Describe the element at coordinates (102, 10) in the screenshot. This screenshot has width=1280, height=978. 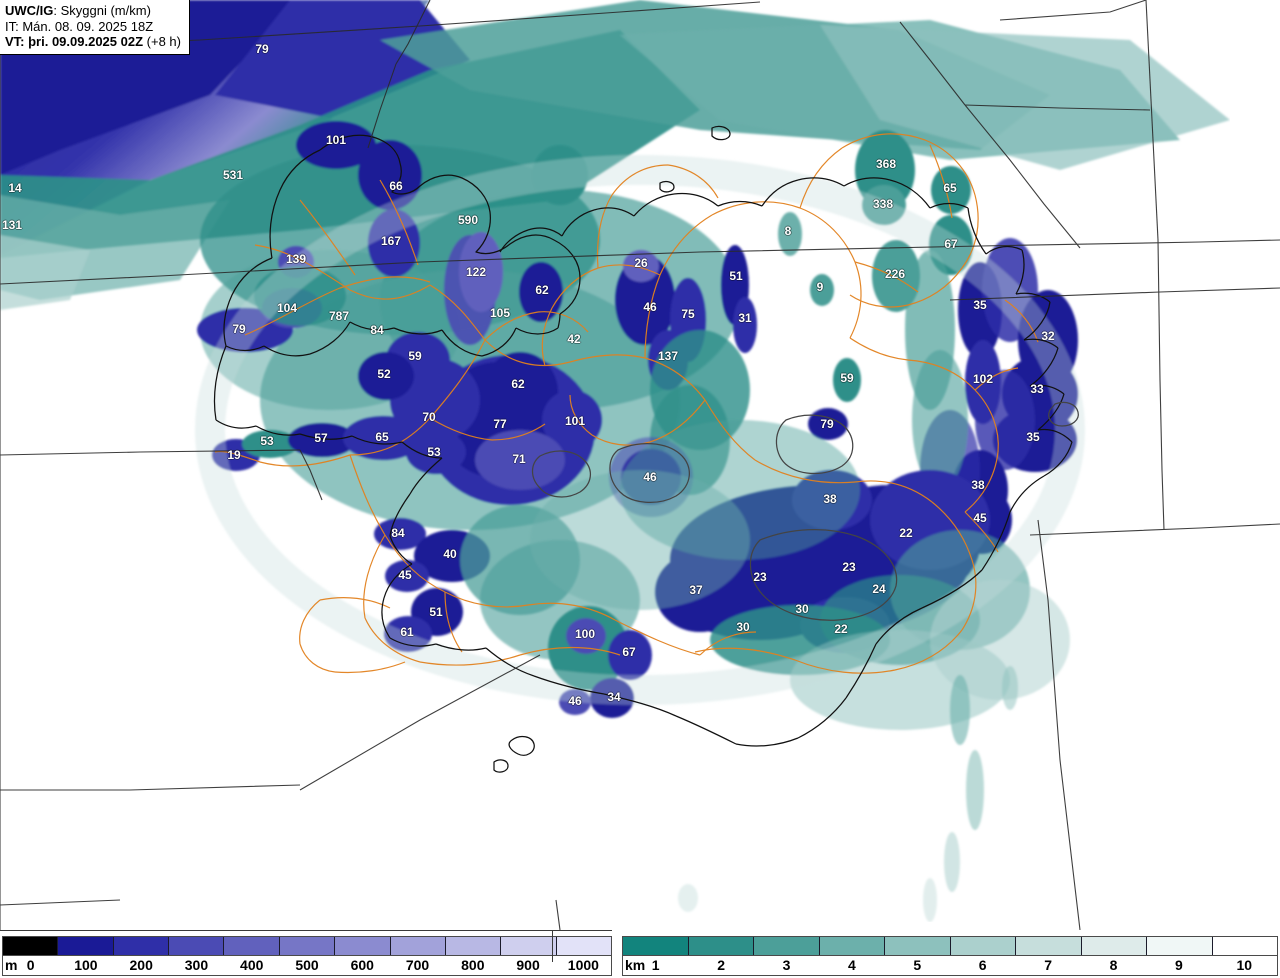
I see `parameter-name: : Skyggni (m/km)` at that location.